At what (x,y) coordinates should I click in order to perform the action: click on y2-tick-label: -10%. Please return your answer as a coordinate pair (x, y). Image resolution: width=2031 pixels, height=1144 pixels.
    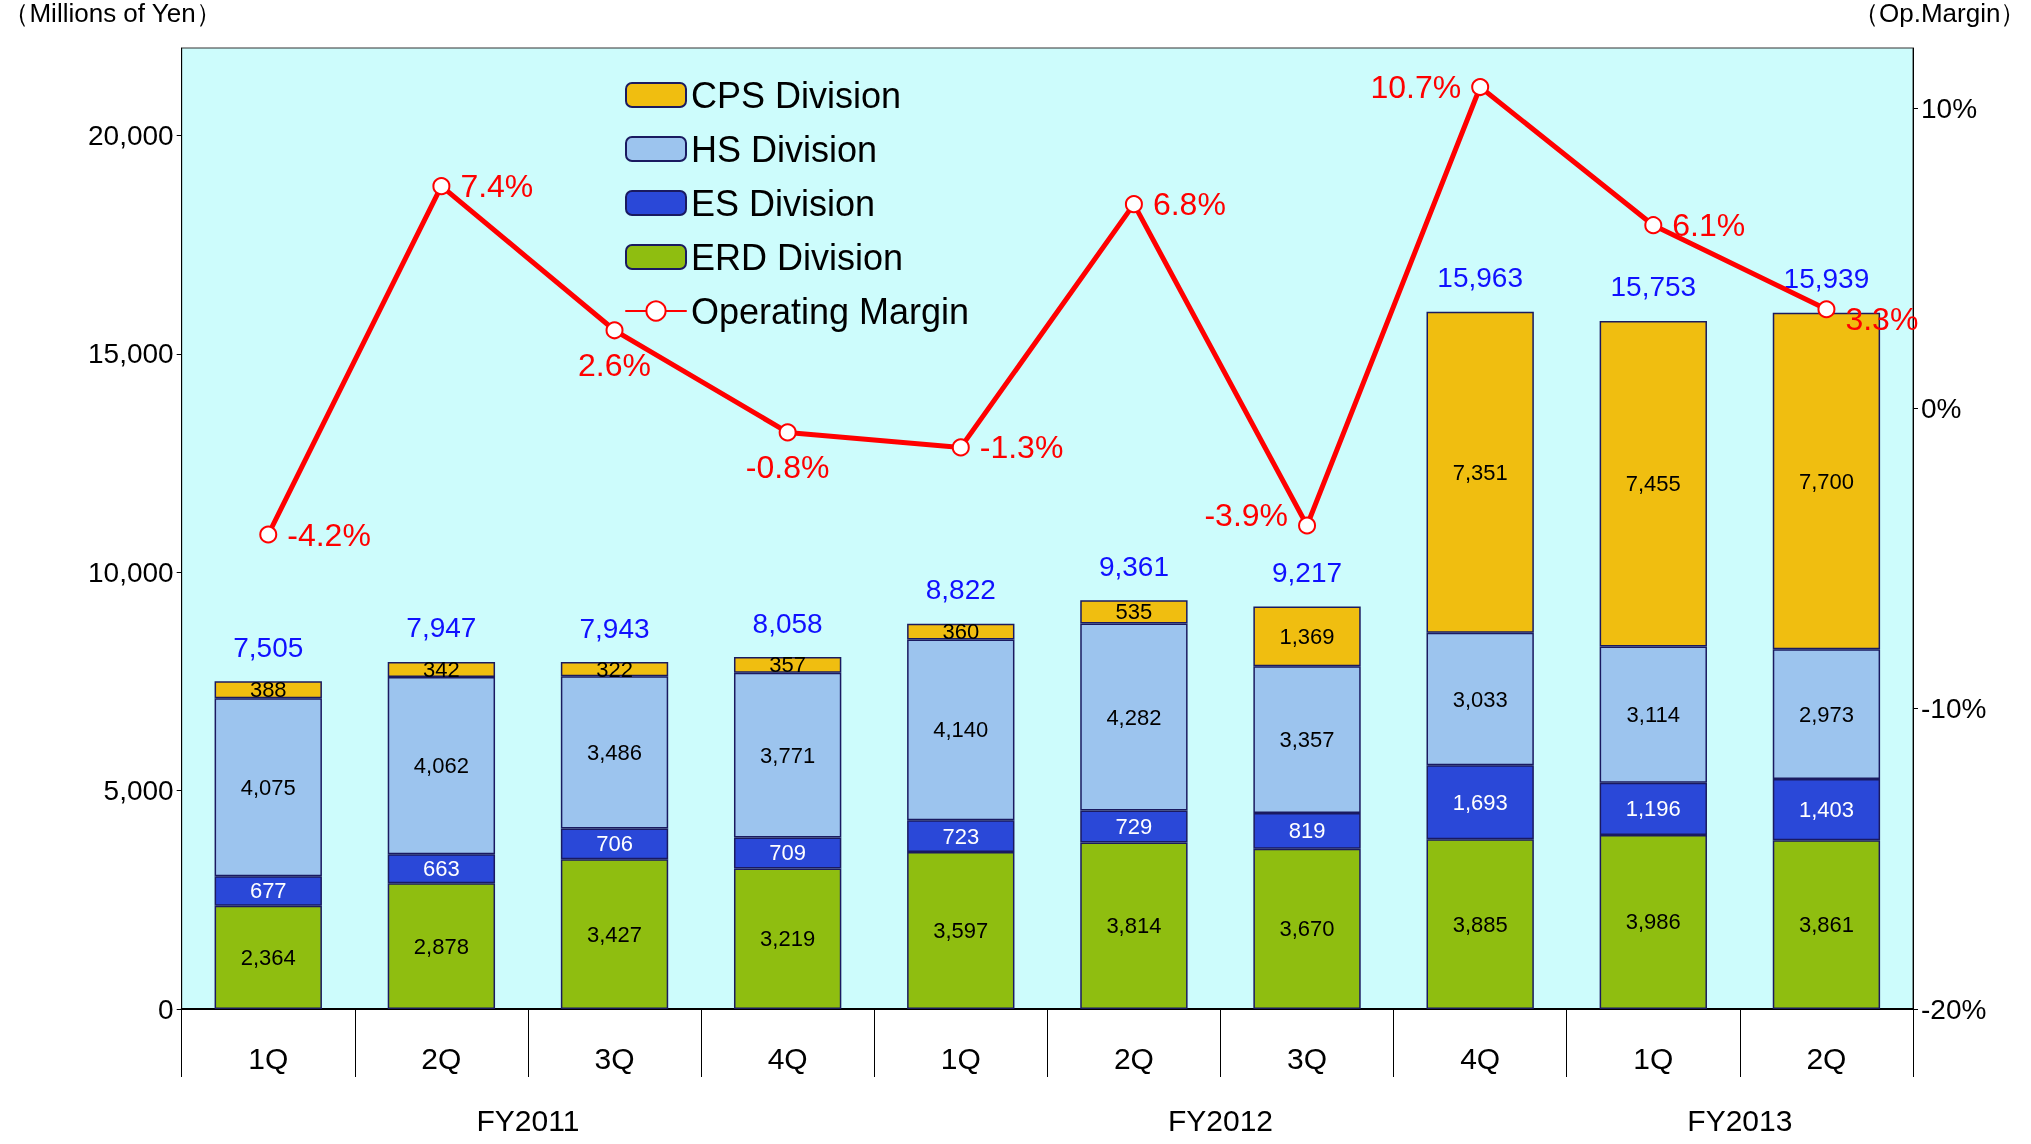
    Looking at the image, I should click on (1954, 709).